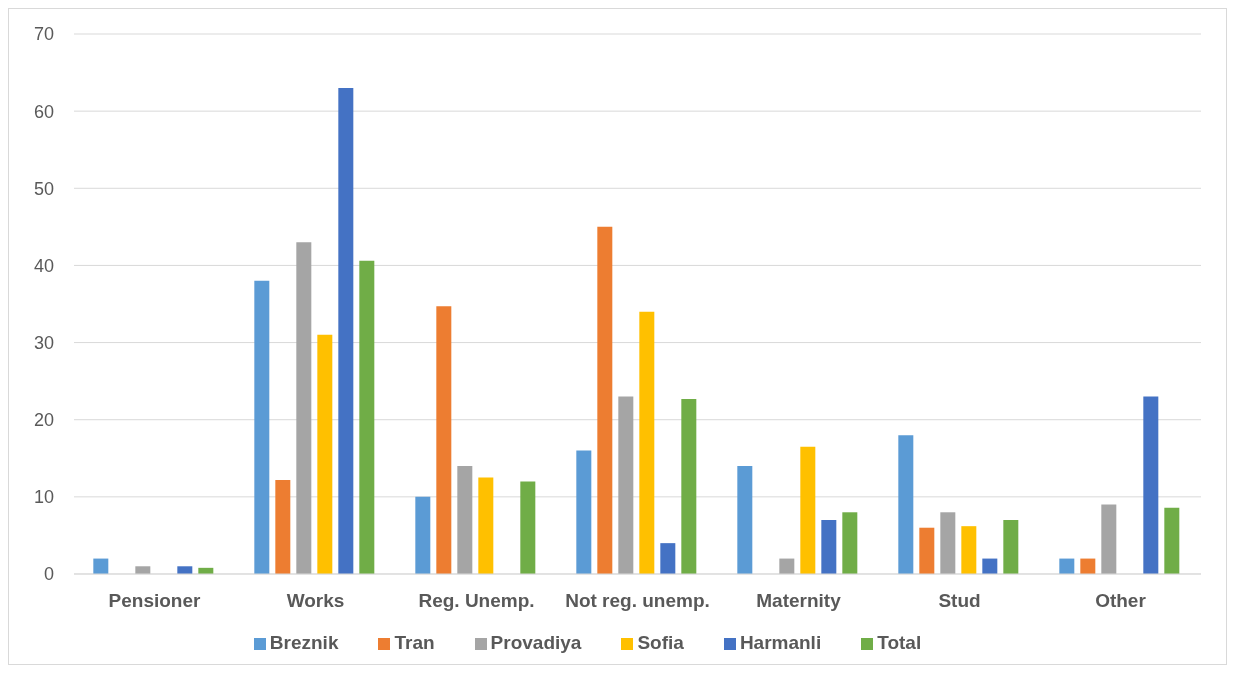  What do you see at coordinates (43, 342) in the screenshot?
I see `y-tick-label: 30` at bounding box center [43, 342].